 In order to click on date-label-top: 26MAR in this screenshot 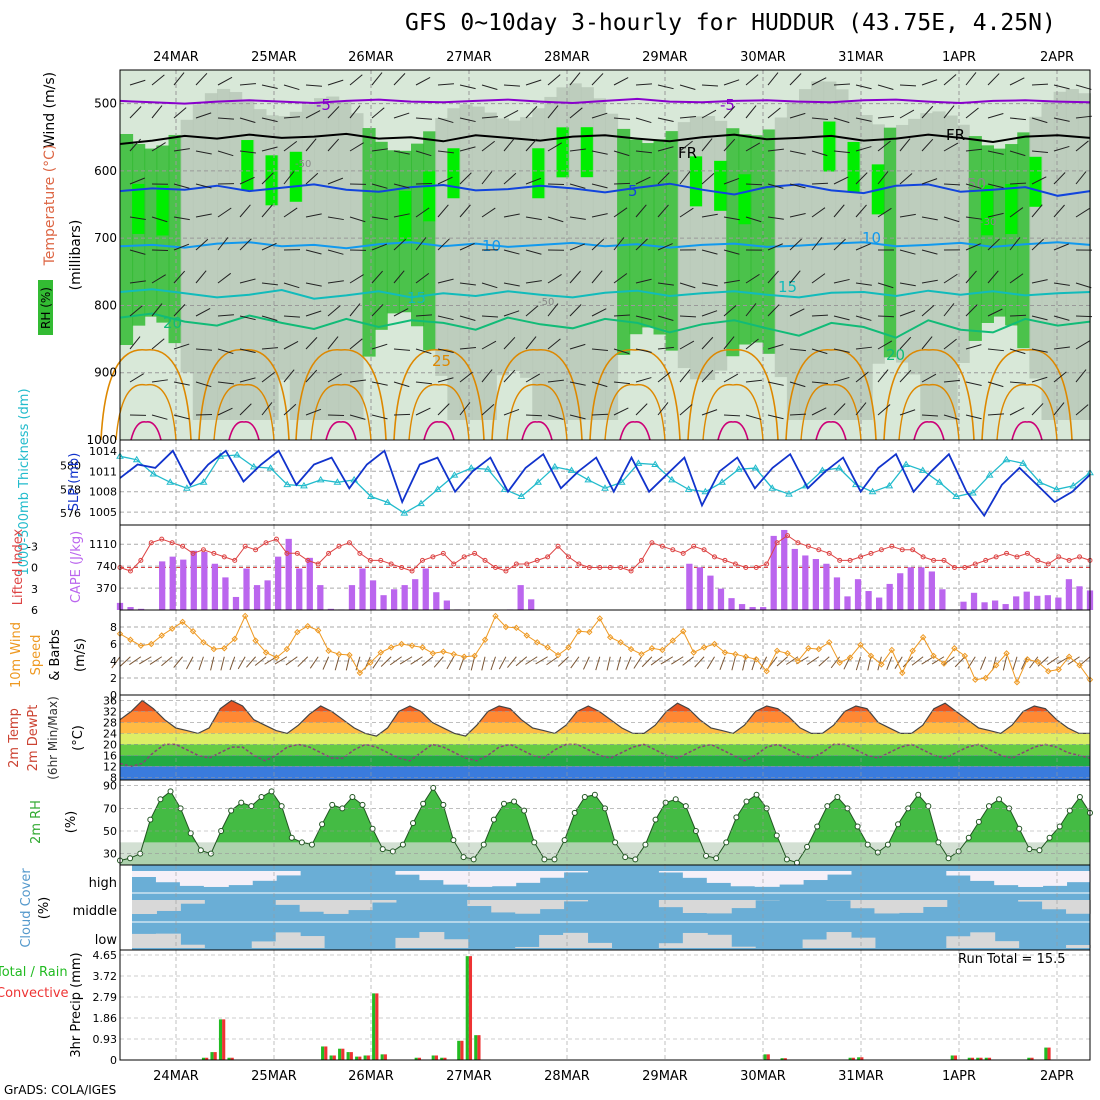, I will do `click(371, 57)`.